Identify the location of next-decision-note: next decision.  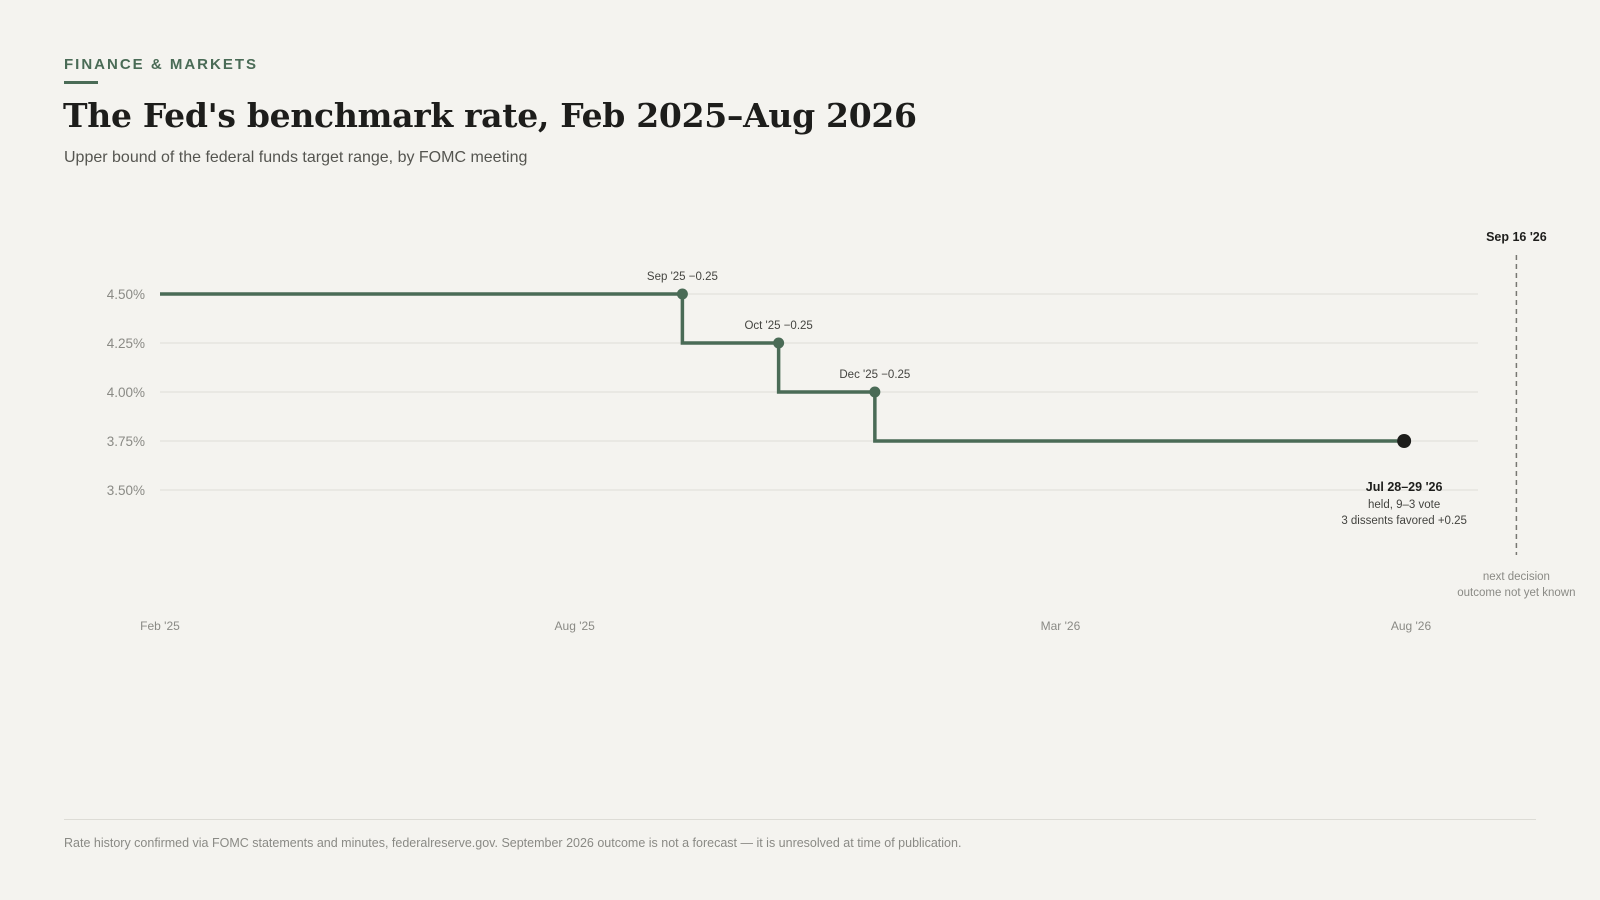
(1516, 577).